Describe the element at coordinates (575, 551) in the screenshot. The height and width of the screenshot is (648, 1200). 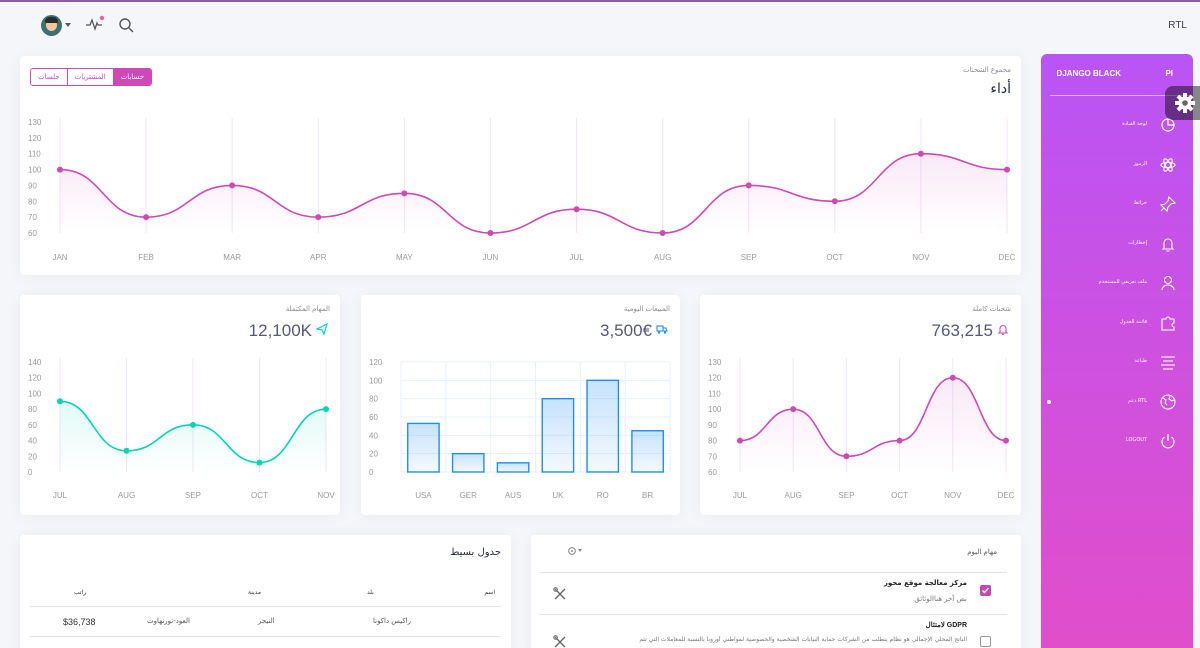
I see `settings-dropdown-icon` at that location.